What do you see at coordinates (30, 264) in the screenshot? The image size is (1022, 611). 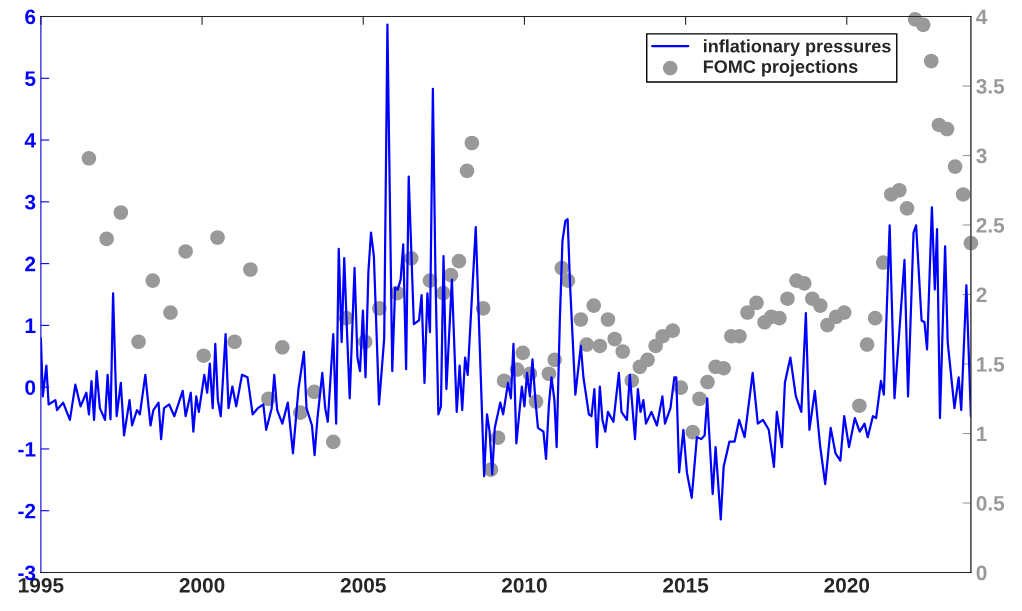 I see `y-tick-label: 2` at bounding box center [30, 264].